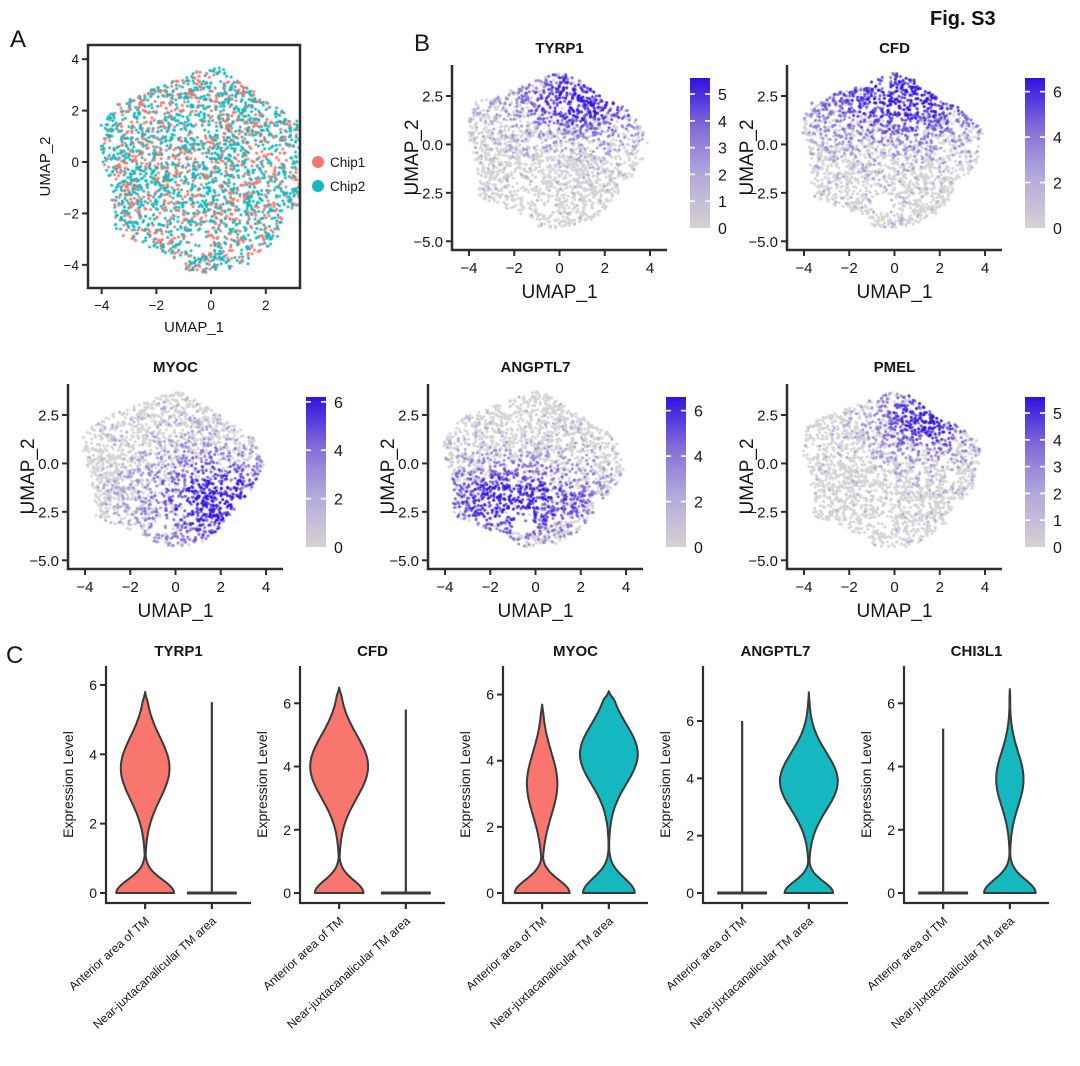  Describe the element at coordinates (1057, 93) in the screenshot. I see `colorbar-tick-label: 6` at that location.